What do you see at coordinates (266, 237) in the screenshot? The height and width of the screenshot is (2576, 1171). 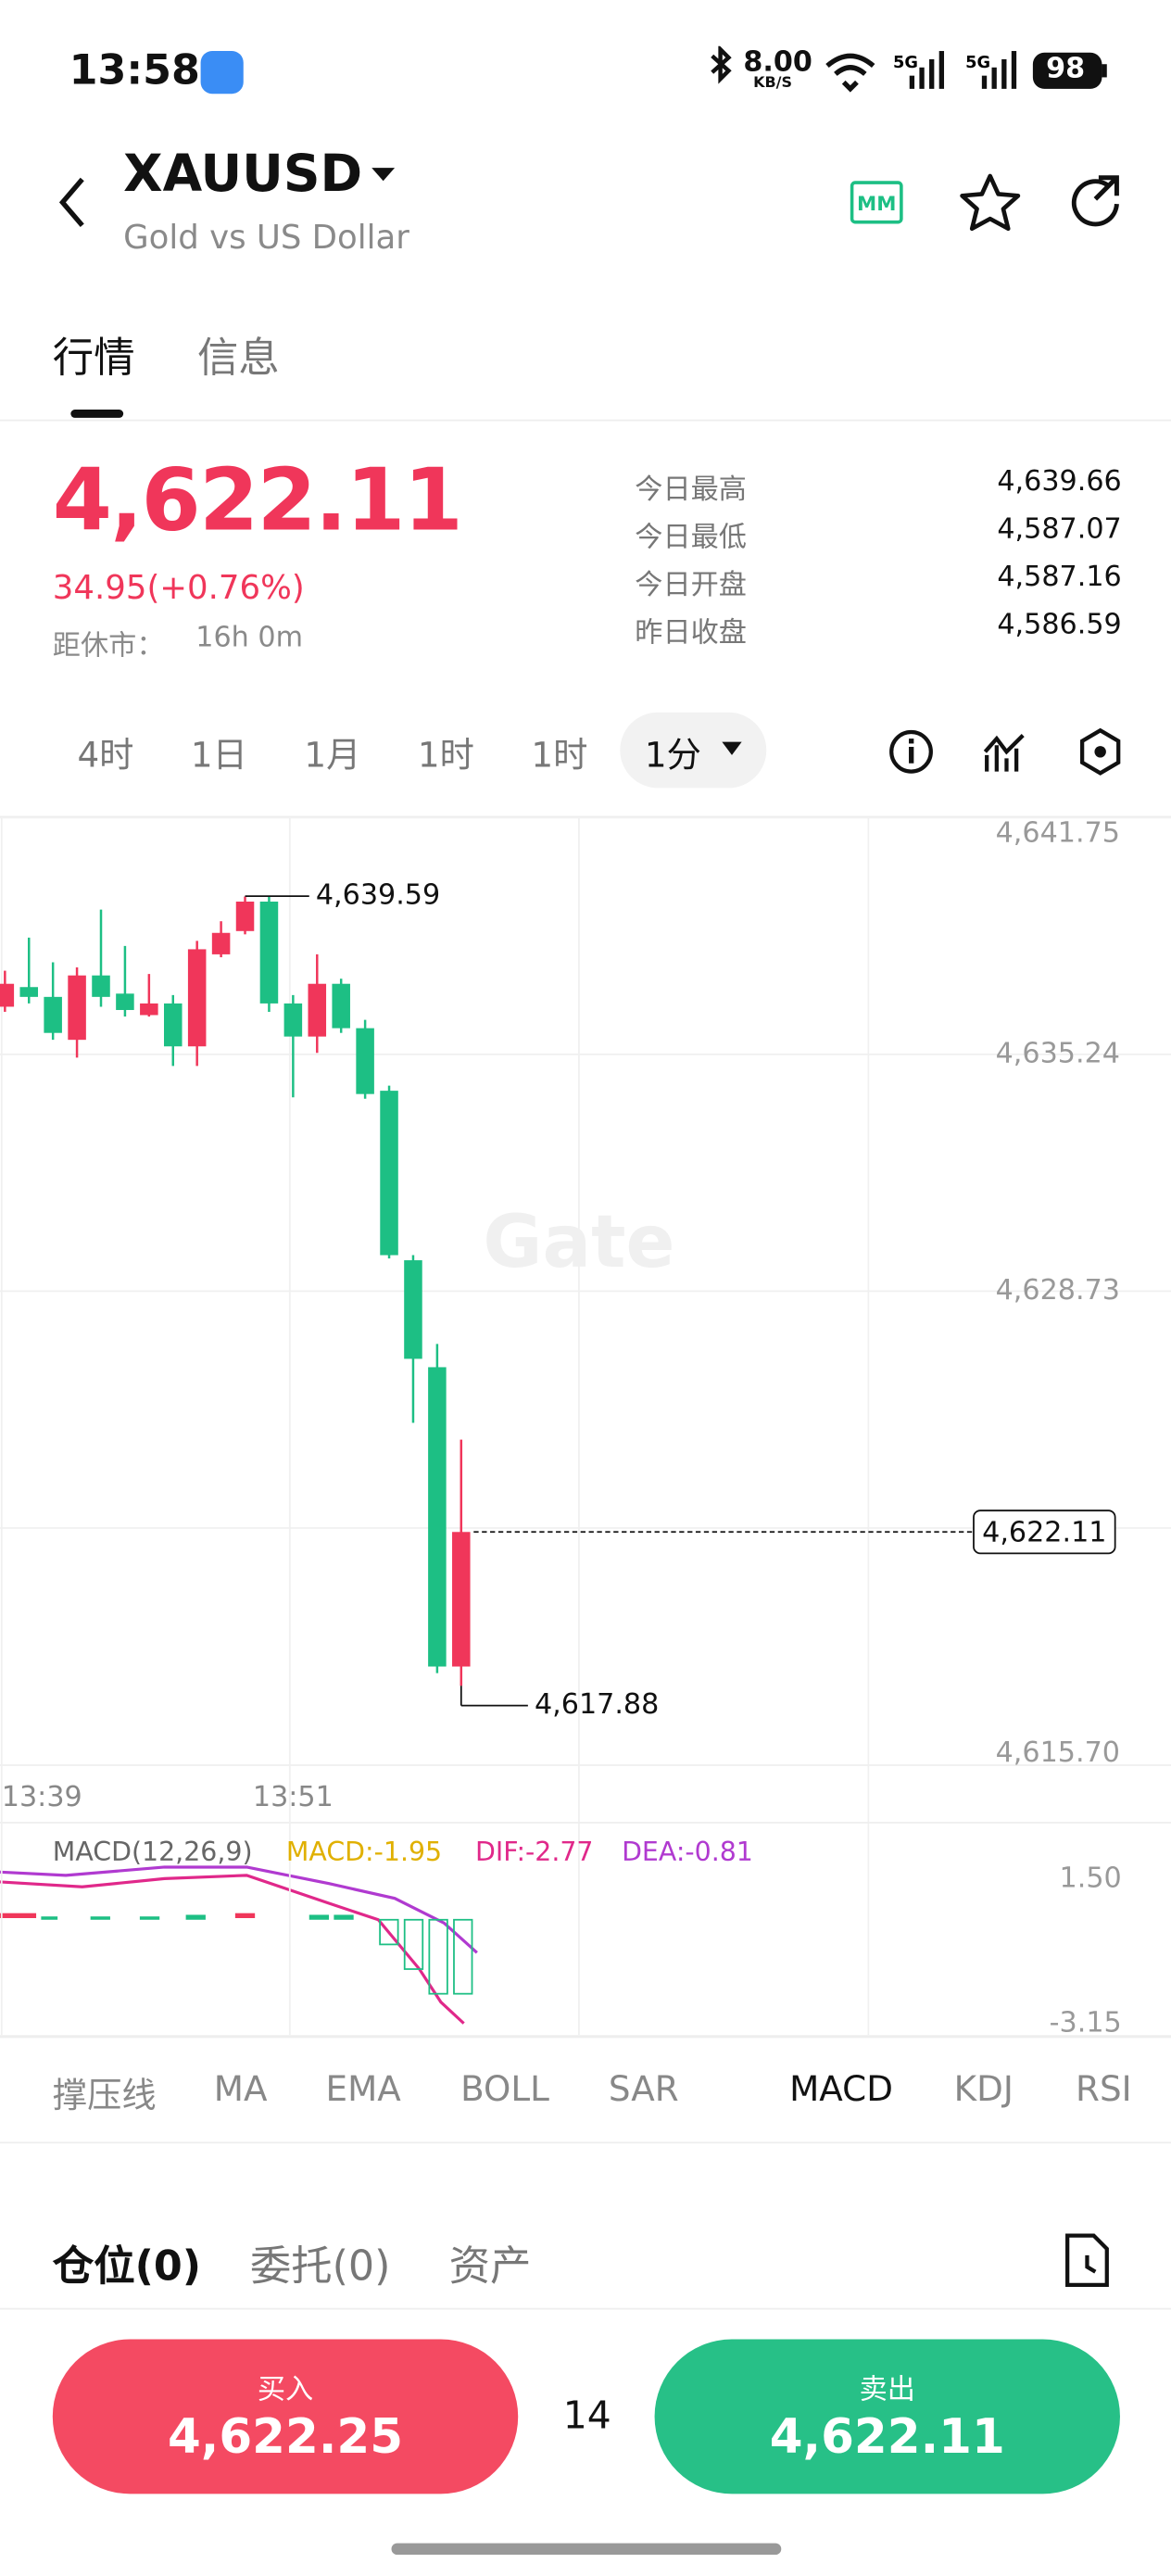 I see `symbol-name: Gold vs US Dollar` at bounding box center [266, 237].